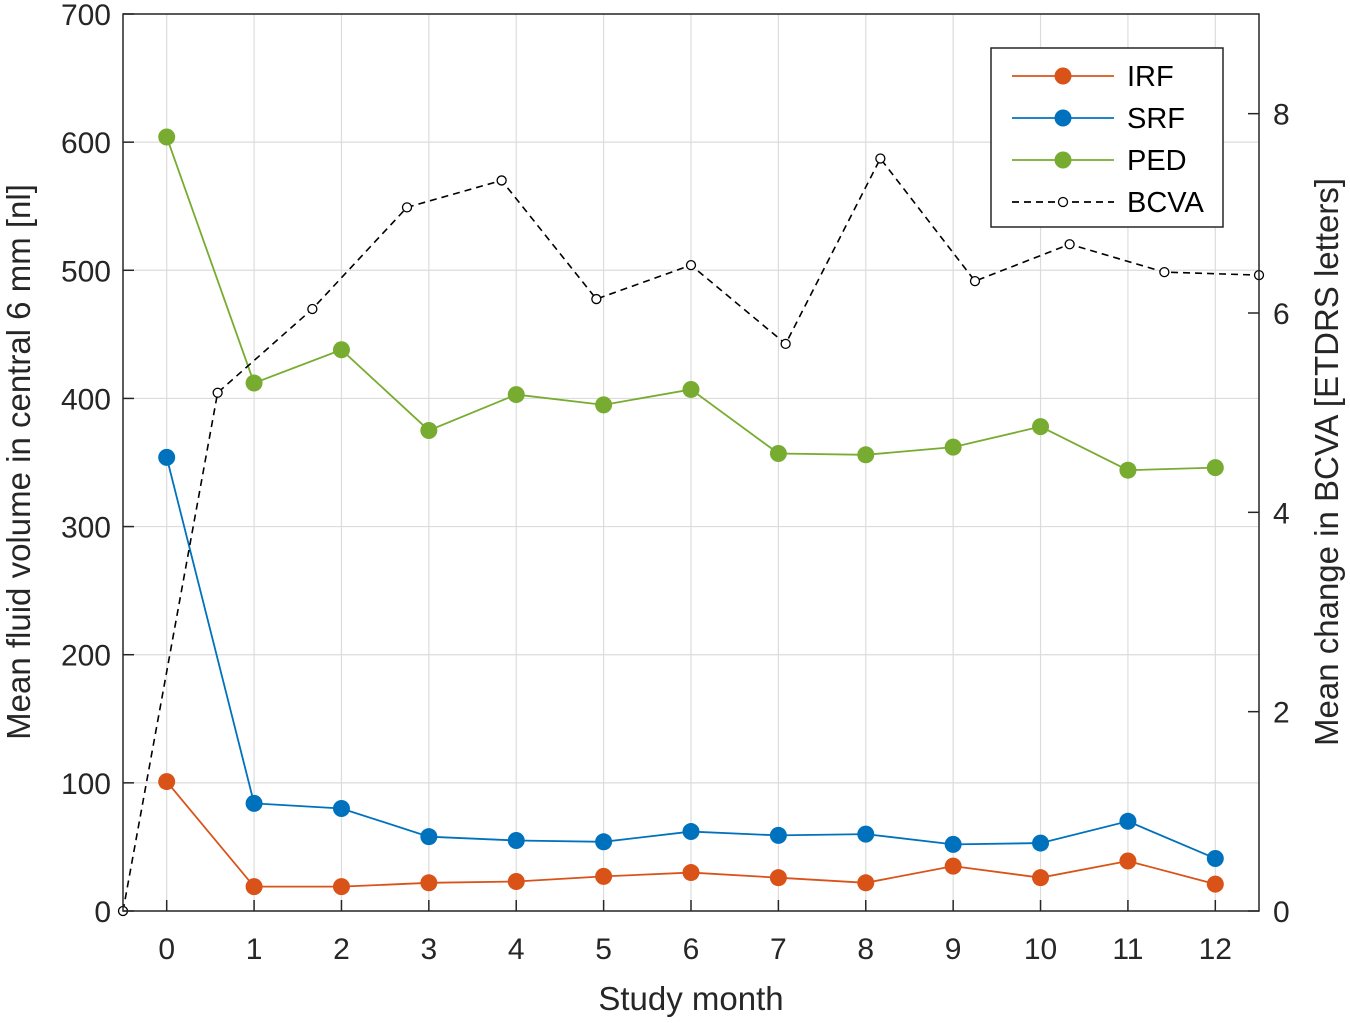 The width and height of the screenshot is (1350, 1023). I want to click on y-right-tick-label: 4, so click(1281, 513).